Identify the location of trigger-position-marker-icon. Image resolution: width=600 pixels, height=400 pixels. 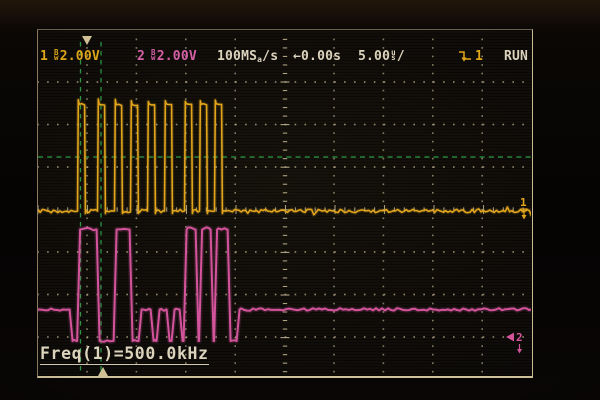
(87, 40).